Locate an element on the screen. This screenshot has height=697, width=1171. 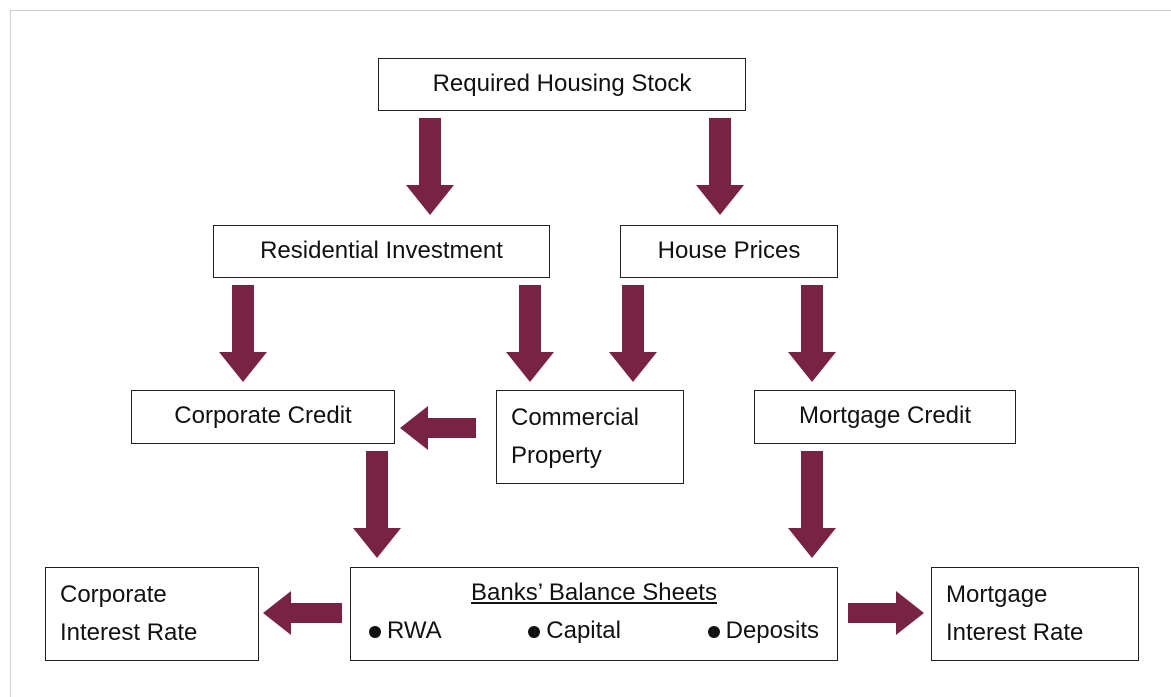
node-label: Mortgage is located at coordinates (997, 594).